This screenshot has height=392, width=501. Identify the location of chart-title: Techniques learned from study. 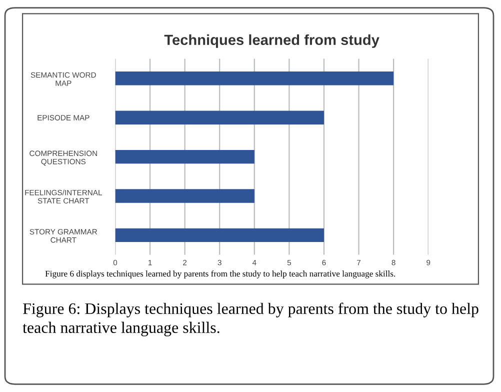
(272, 41).